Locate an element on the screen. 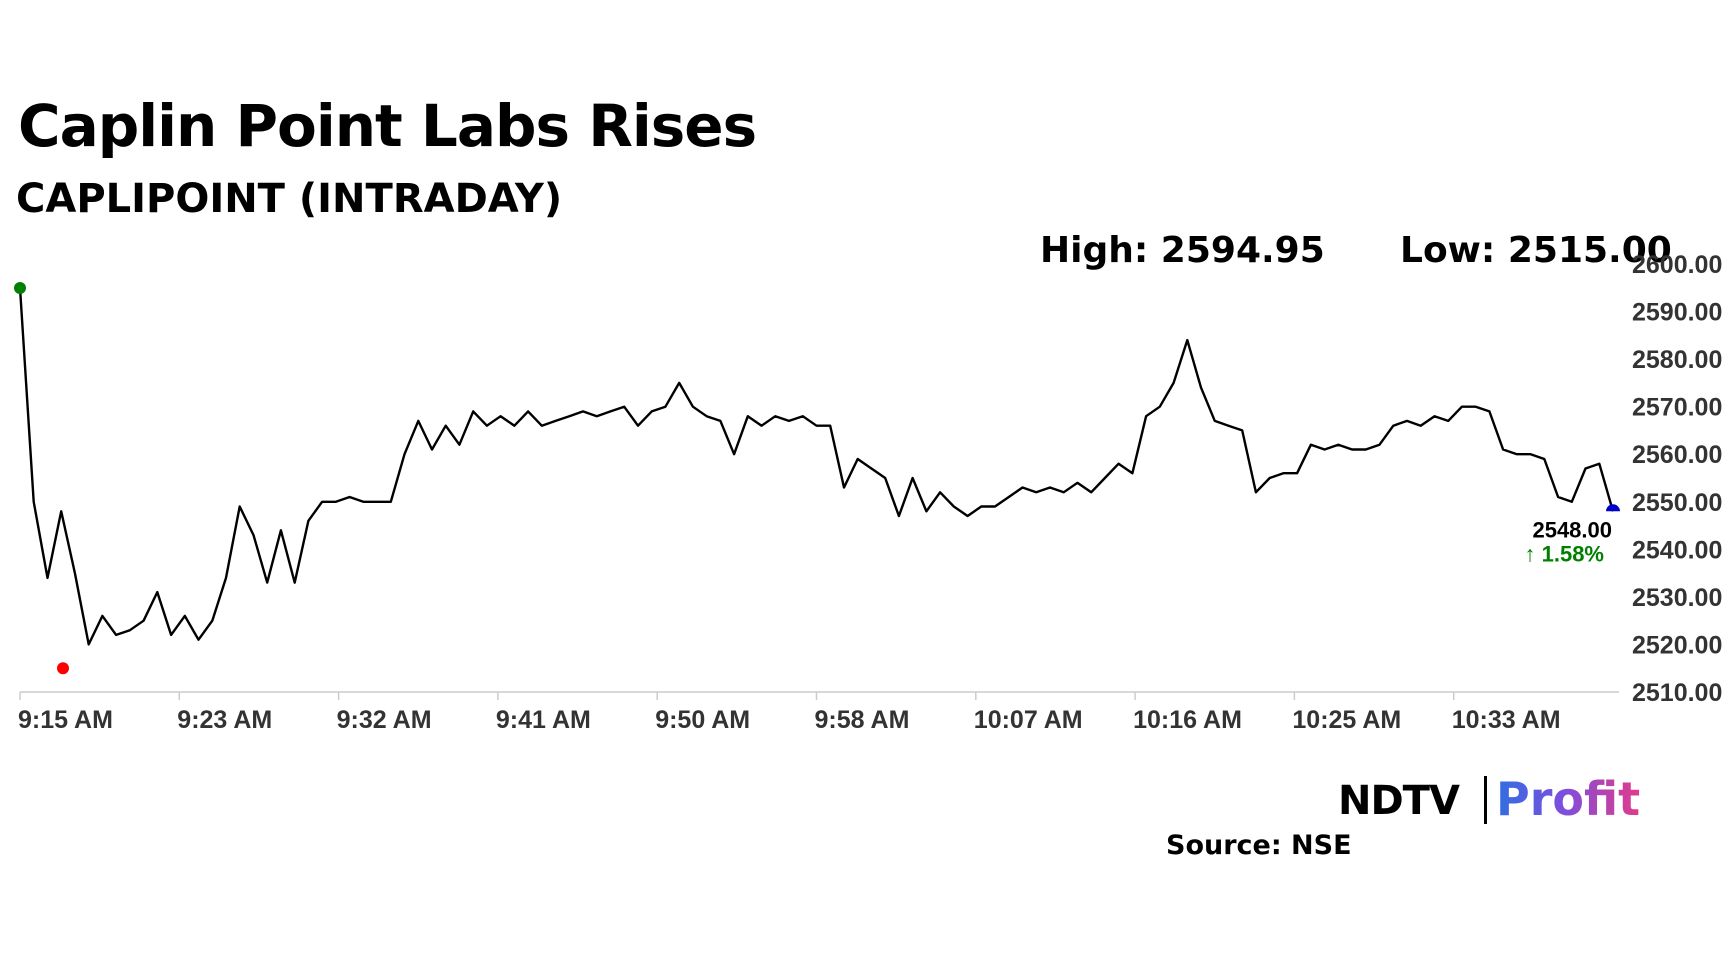 The width and height of the screenshot is (1728, 972). last-point-marker is located at coordinates (1613, 508).